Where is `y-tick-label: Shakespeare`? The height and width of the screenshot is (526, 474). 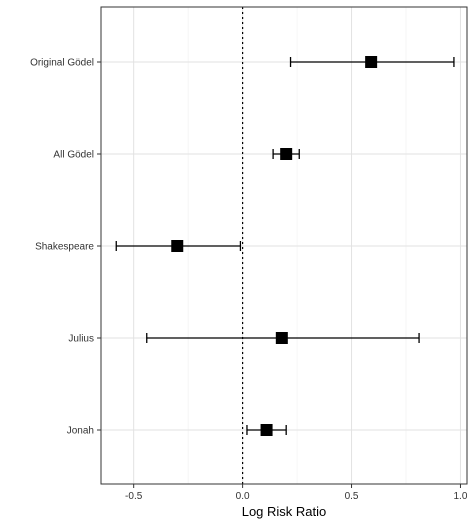 y-tick-label: Shakespeare is located at coordinates (64, 247).